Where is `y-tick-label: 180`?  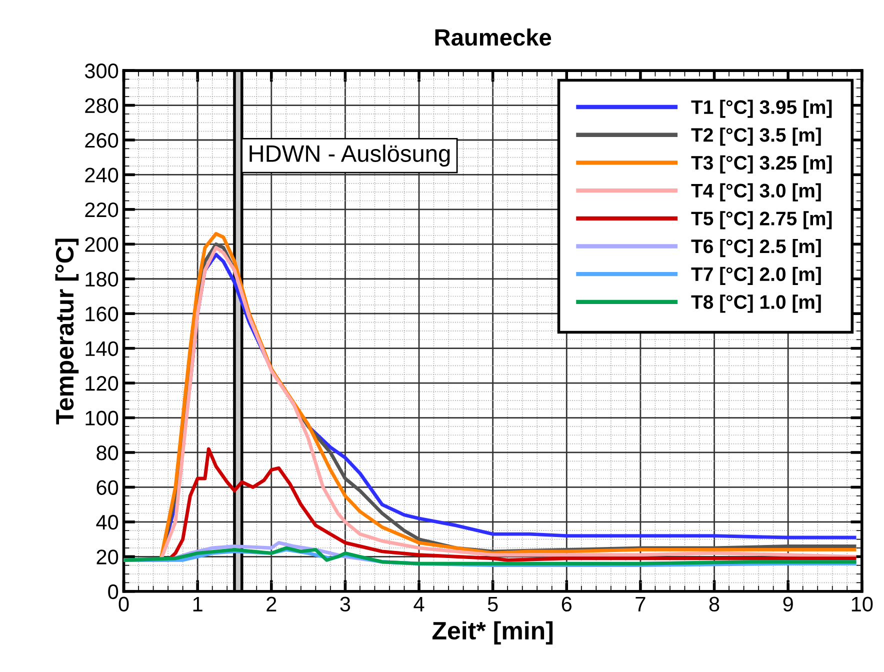 y-tick-label: 180 is located at coordinates (102, 279).